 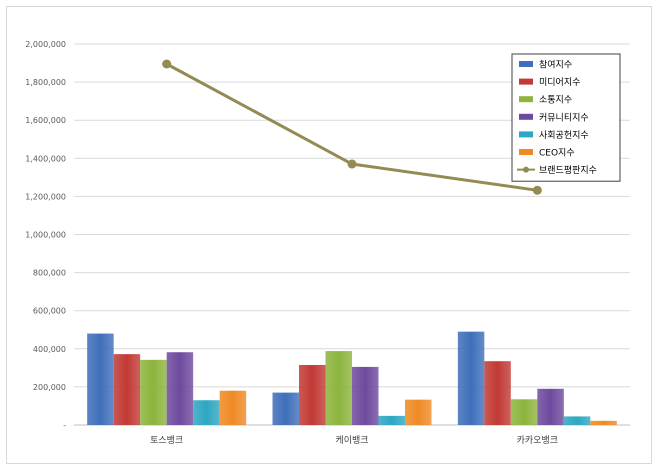 What do you see at coordinates (49, 349) in the screenshot?
I see `y-tick-label: 400,000` at bounding box center [49, 349].